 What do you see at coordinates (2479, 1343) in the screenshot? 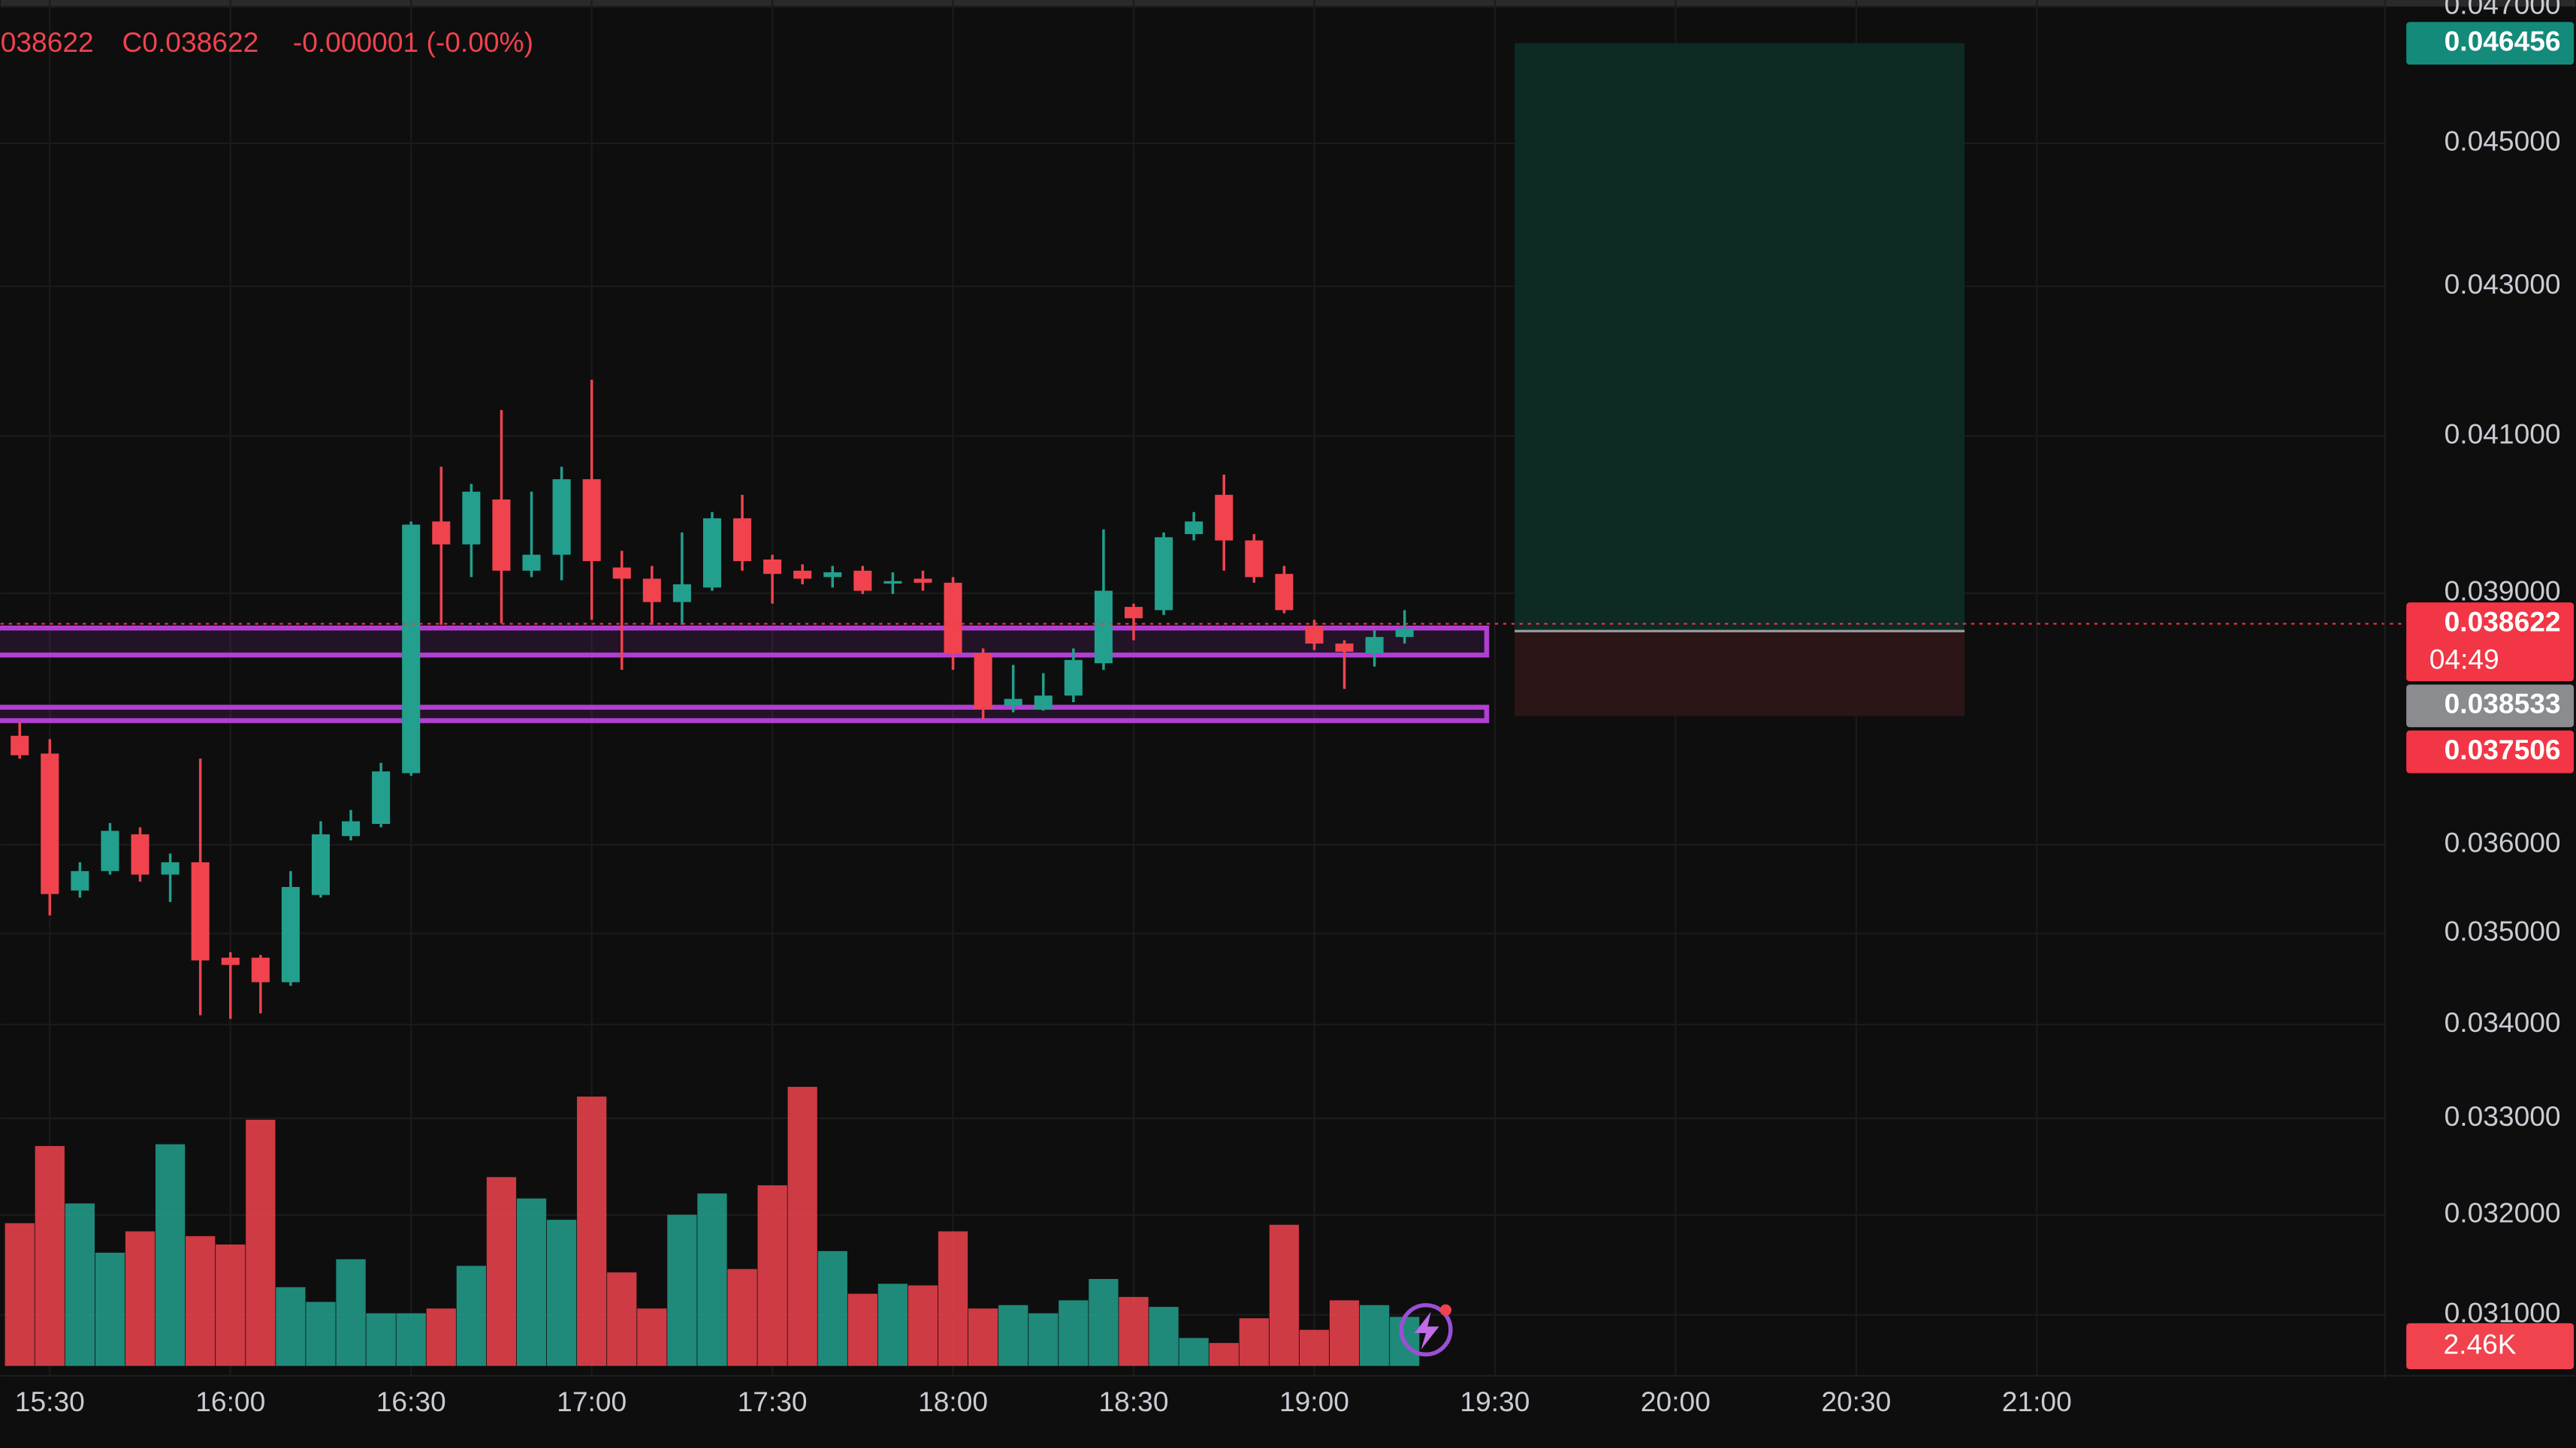
I see `volume-tag-label: 2.46K` at bounding box center [2479, 1343].